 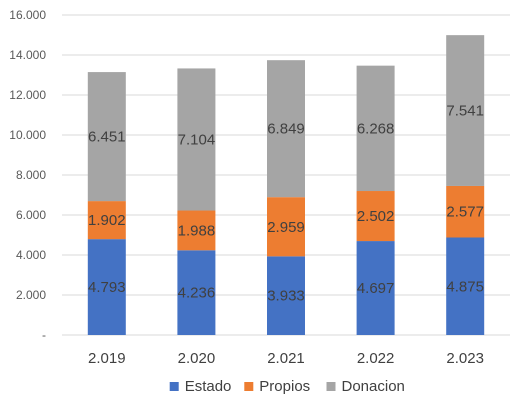 I want to click on x-axis-ticks: 2.019 2.020 2.021 2.022 2.023, so click(x=286, y=358).